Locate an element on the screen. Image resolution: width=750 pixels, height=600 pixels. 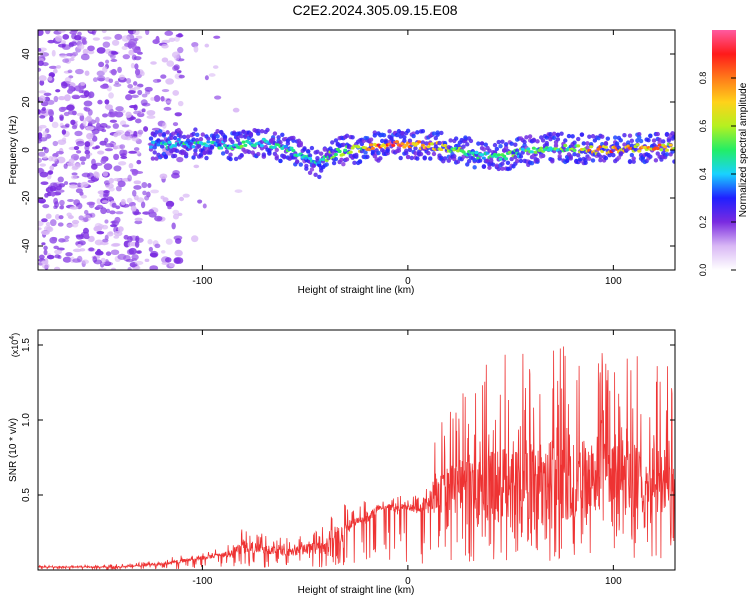
spectrogram-x-tick-label: 100 is located at coordinates (613, 281).